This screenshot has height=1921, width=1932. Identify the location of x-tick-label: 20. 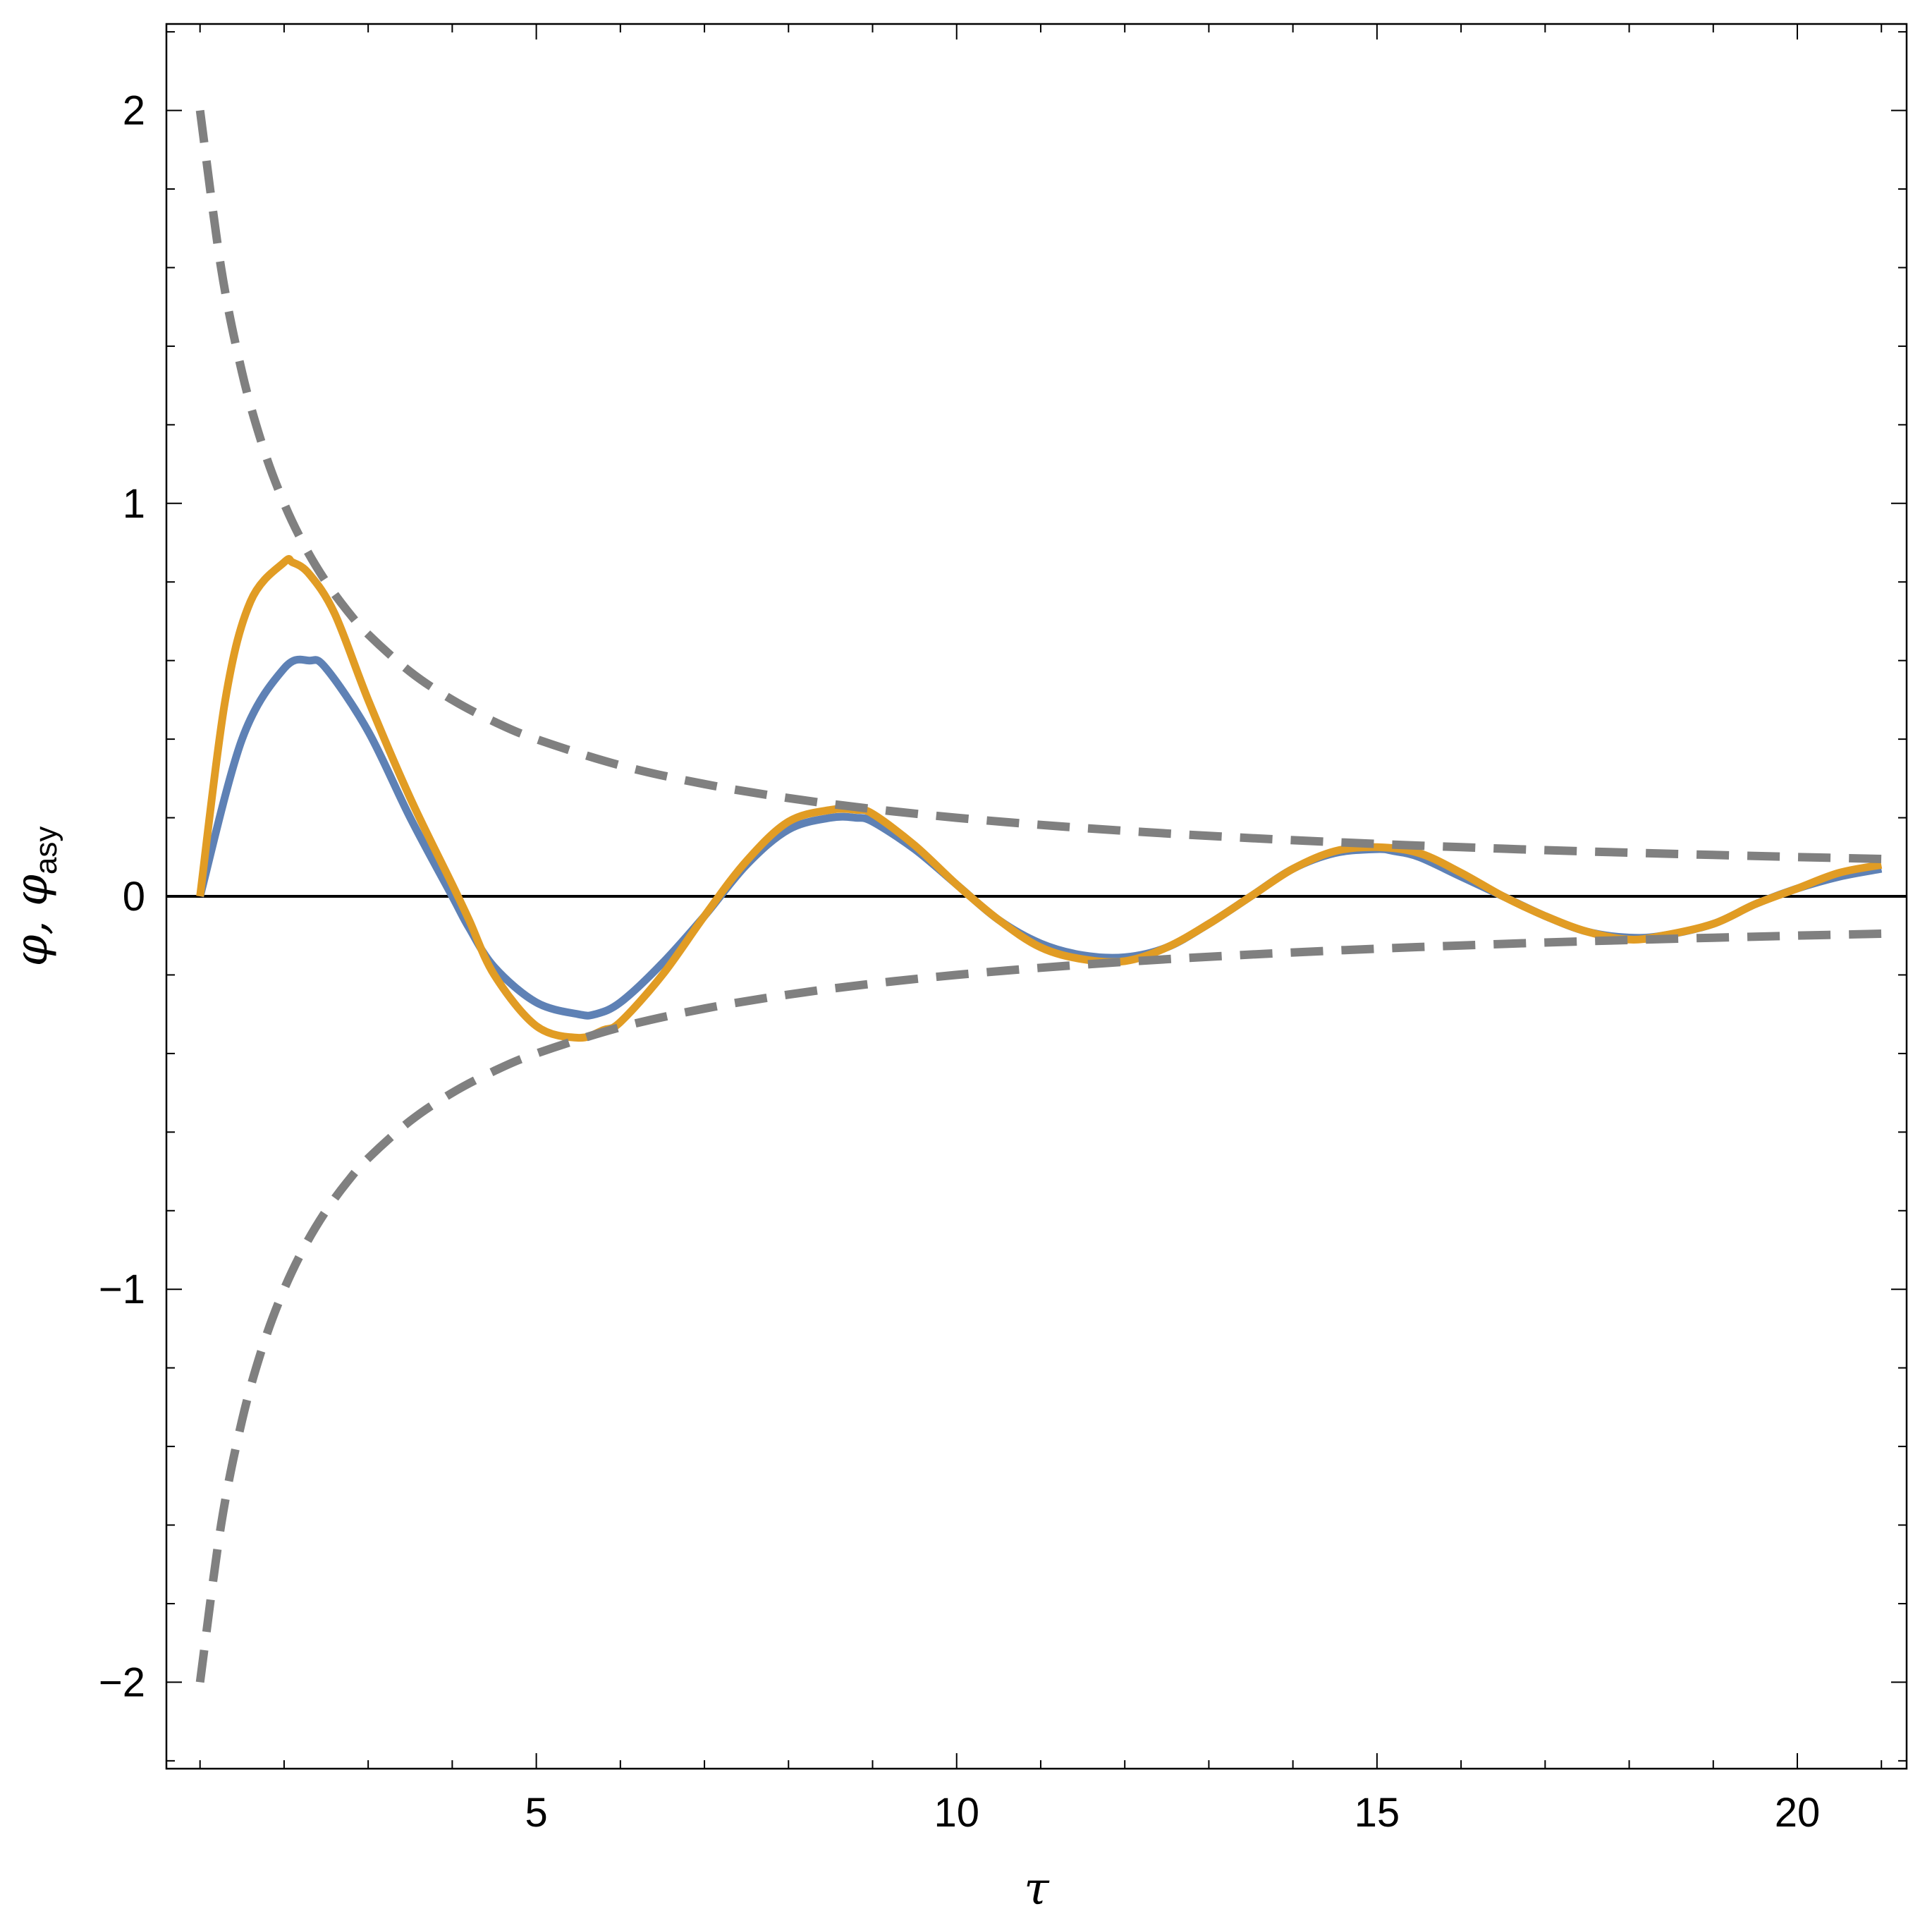
(1798, 1813).